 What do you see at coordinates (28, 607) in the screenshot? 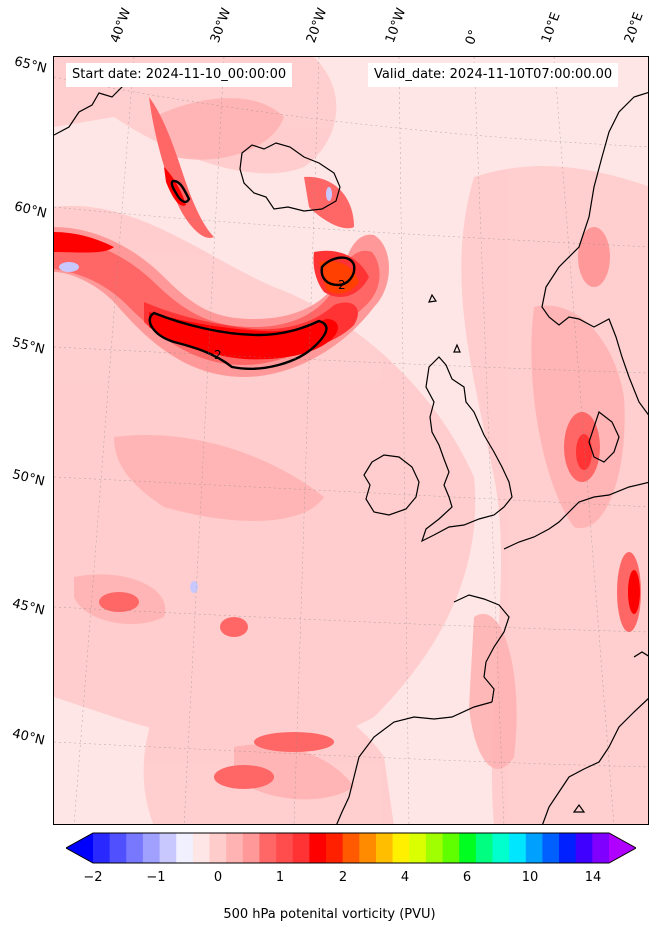
I see `lat-label-45n: 45°N` at bounding box center [28, 607].